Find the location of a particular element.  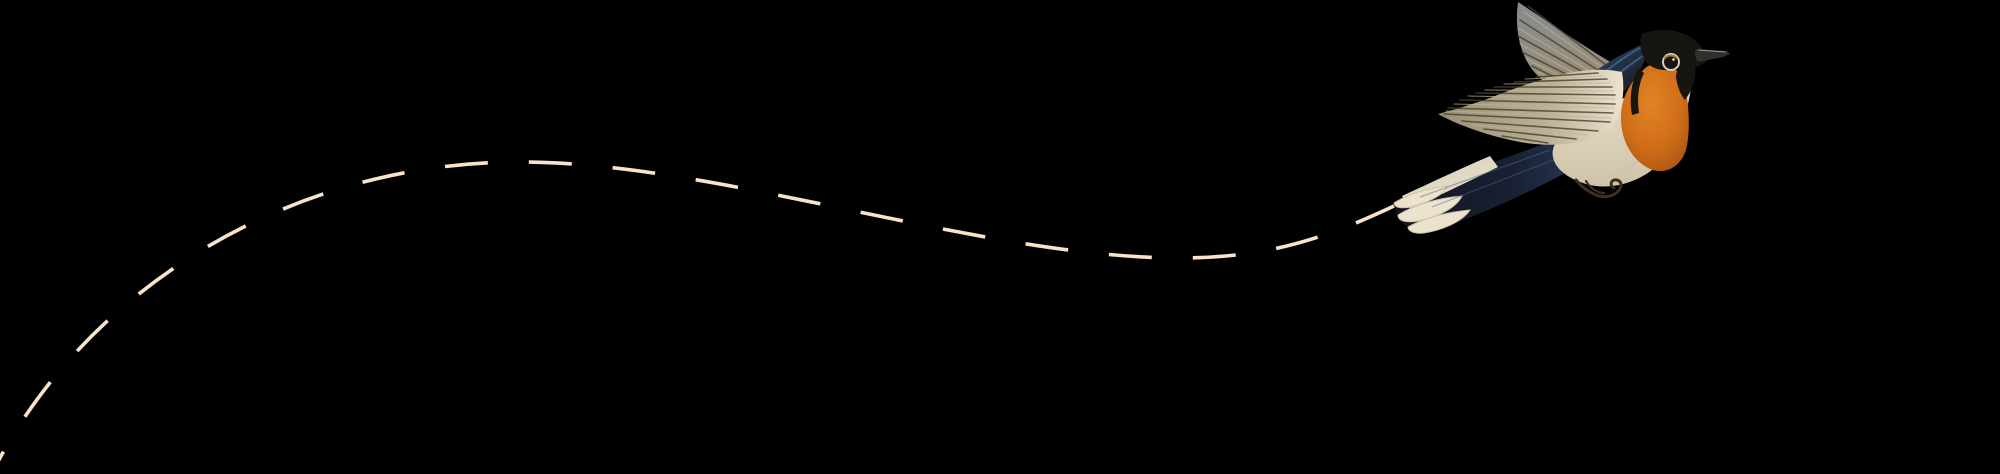

bird-eye is located at coordinates (1671, 62).